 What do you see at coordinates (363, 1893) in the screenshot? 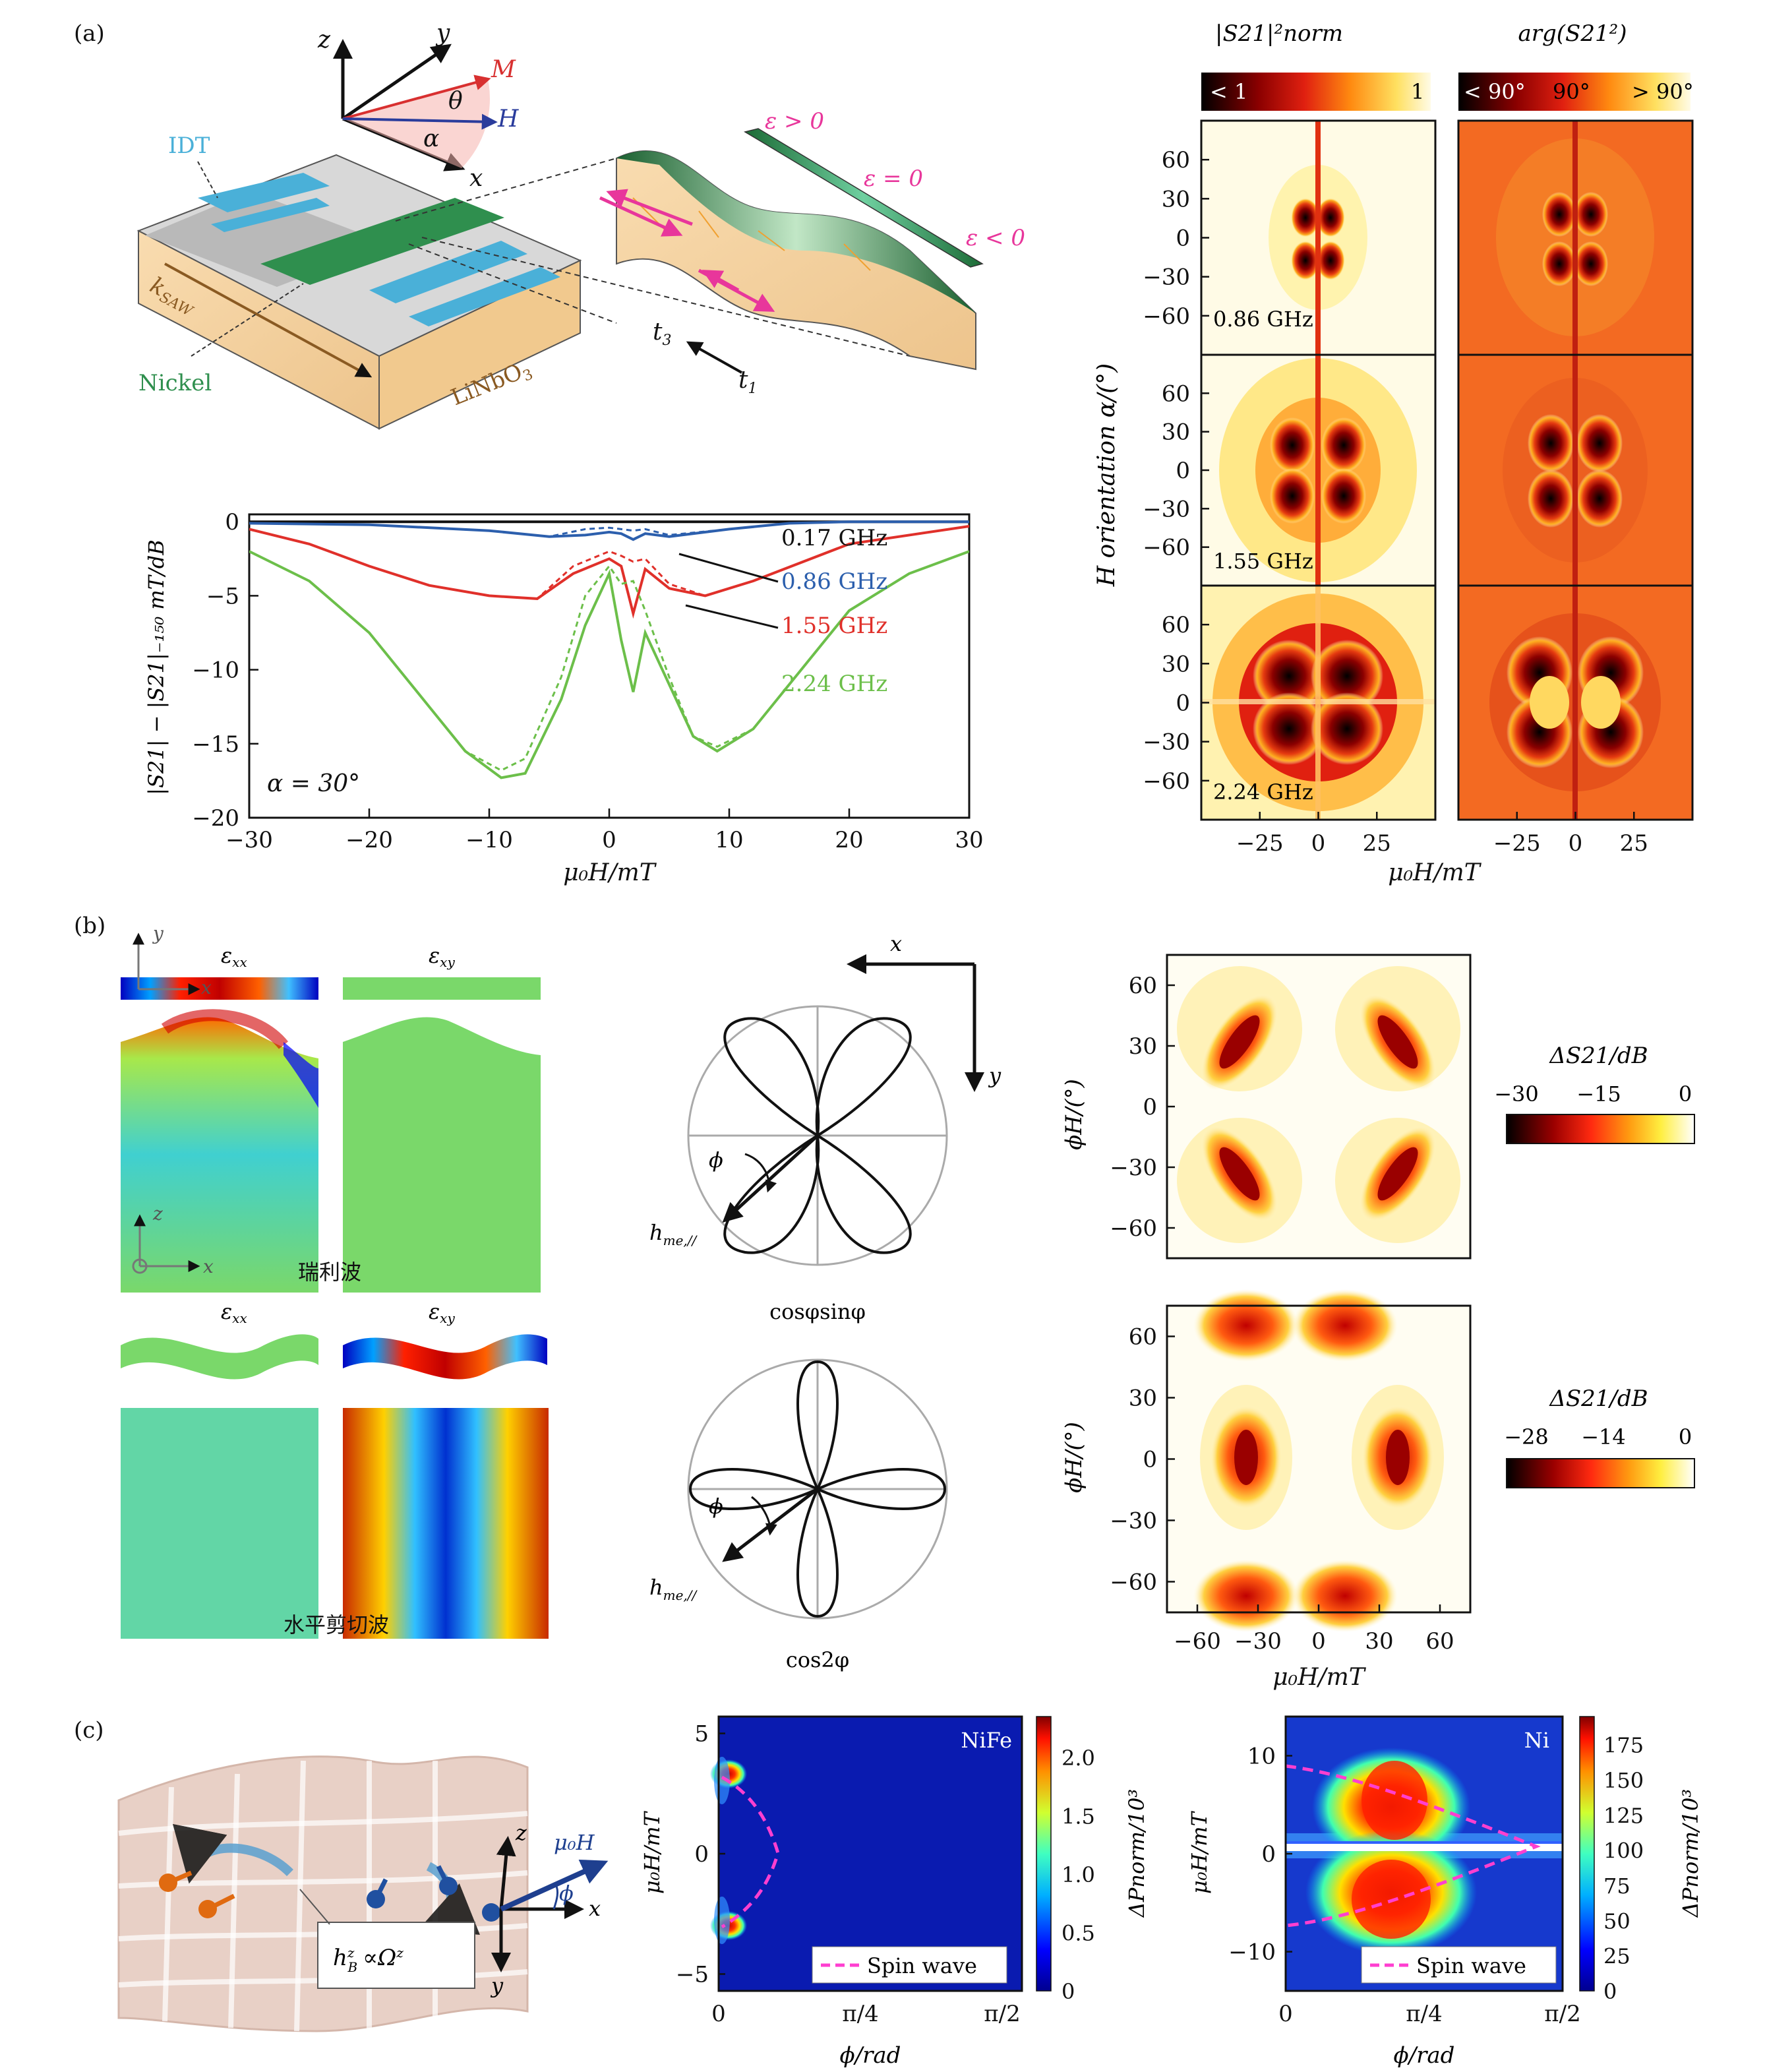
I see `lattice-schematic: hz B ∝Ωz z x y μ₀H ϕ` at bounding box center [363, 1893].